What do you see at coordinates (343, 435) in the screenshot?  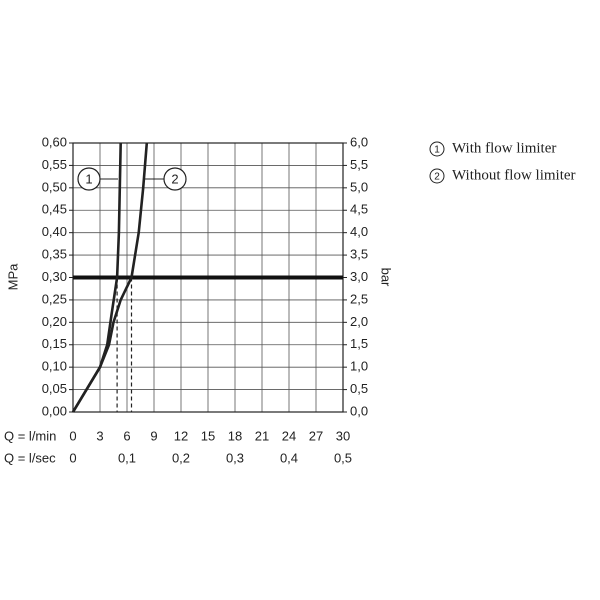 I see `x-tick-label: 30` at bounding box center [343, 435].